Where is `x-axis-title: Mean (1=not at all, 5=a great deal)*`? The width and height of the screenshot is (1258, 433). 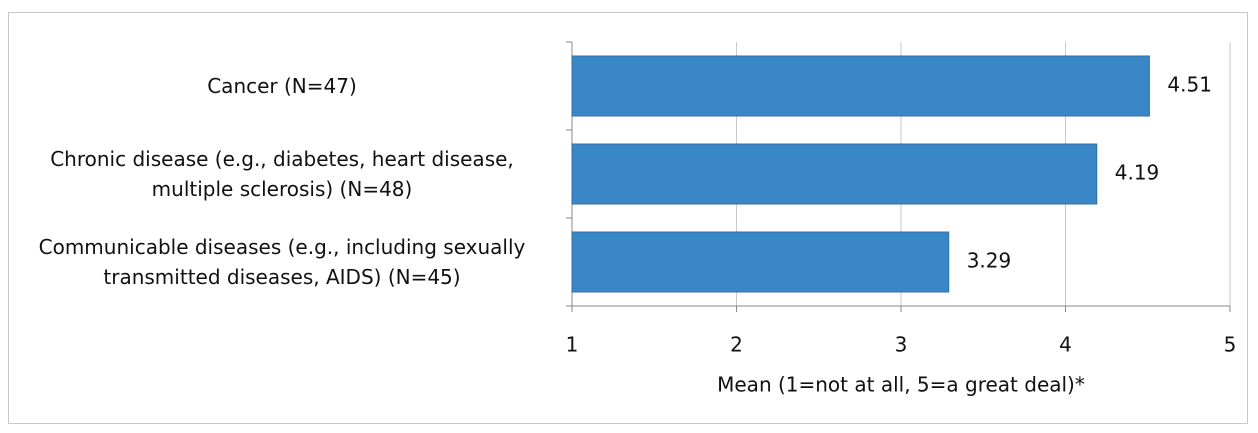 x-axis-title: Mean (1=not at all, 5=a great deal)* is located at coordinates (901, 385).